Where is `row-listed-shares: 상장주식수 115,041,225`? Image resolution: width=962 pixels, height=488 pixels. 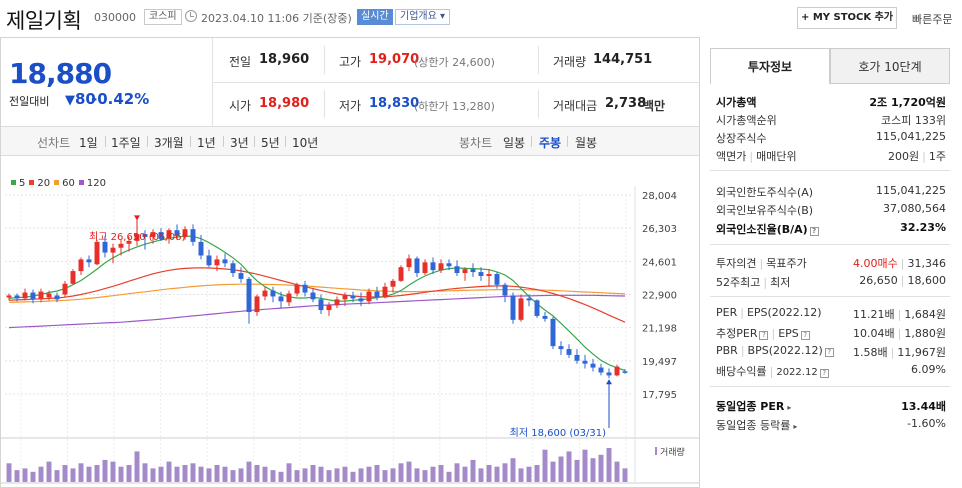
row-listed-shares: 상장주식수 115,041,225 is located at coordinates (831, 137).